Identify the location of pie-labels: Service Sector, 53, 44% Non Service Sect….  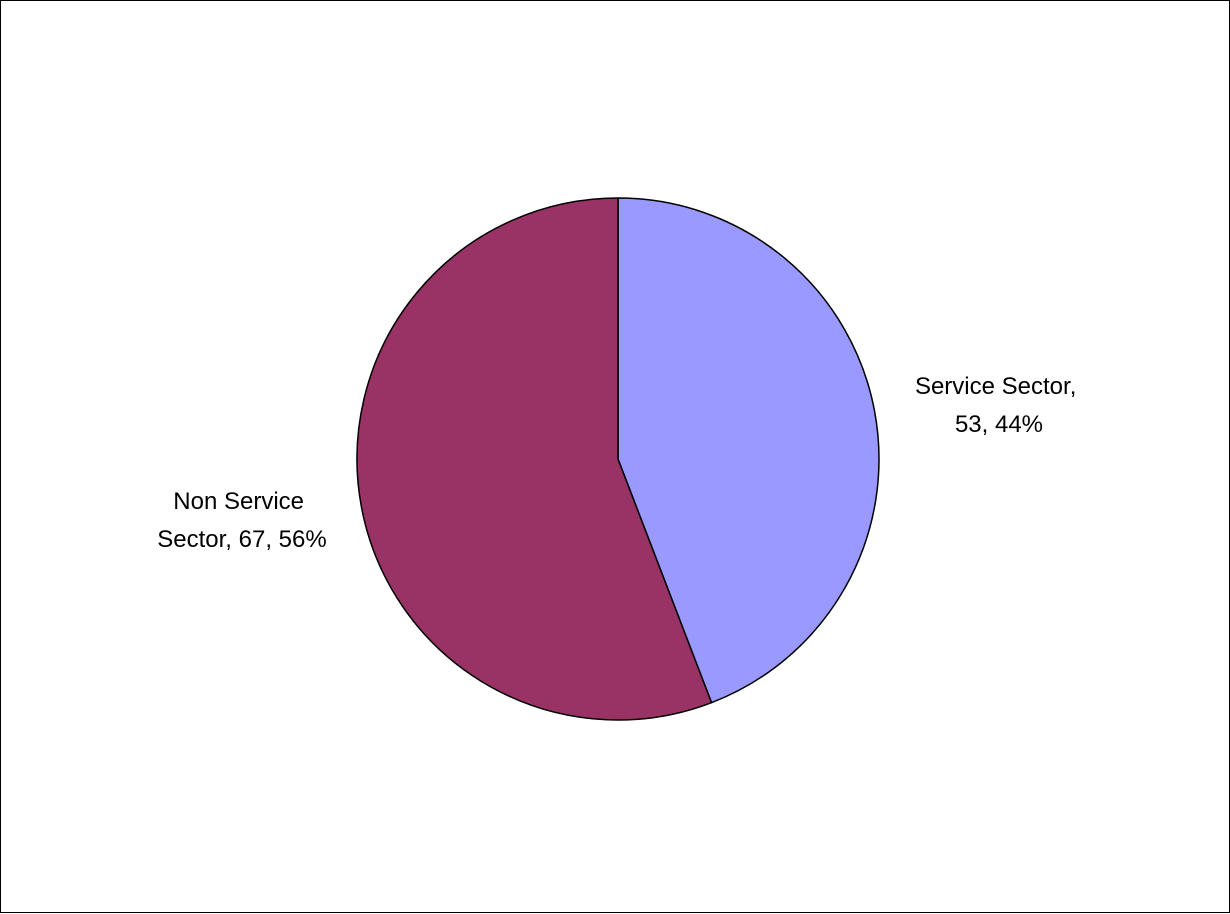
(620, 463).